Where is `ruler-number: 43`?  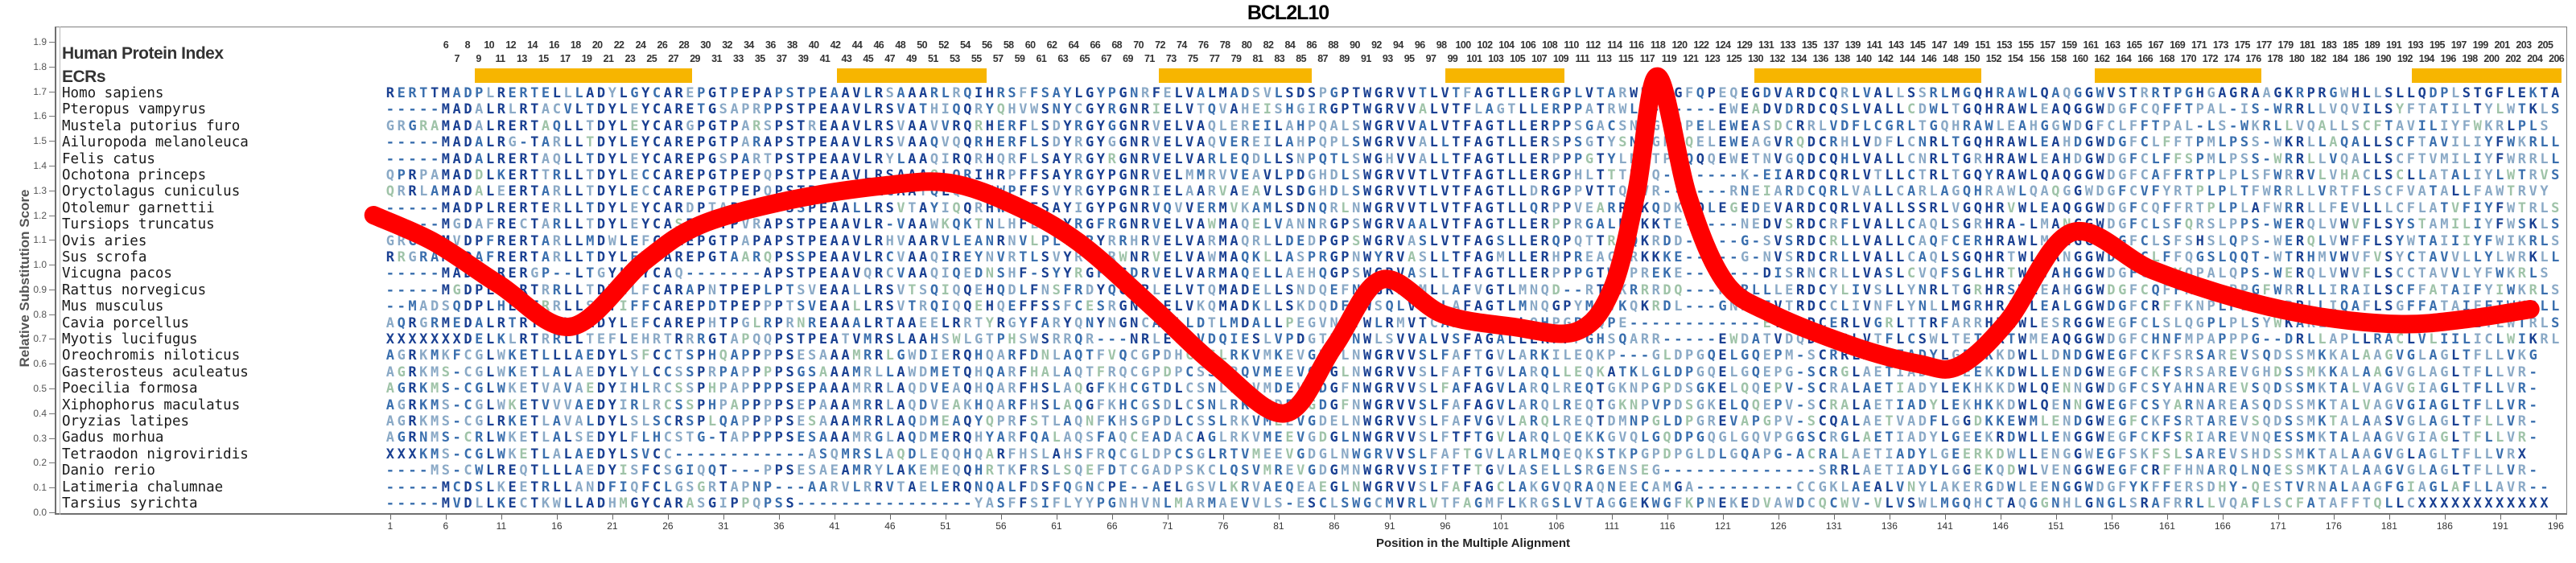
ruler-number: 43 is located at coordinates (846, 58).